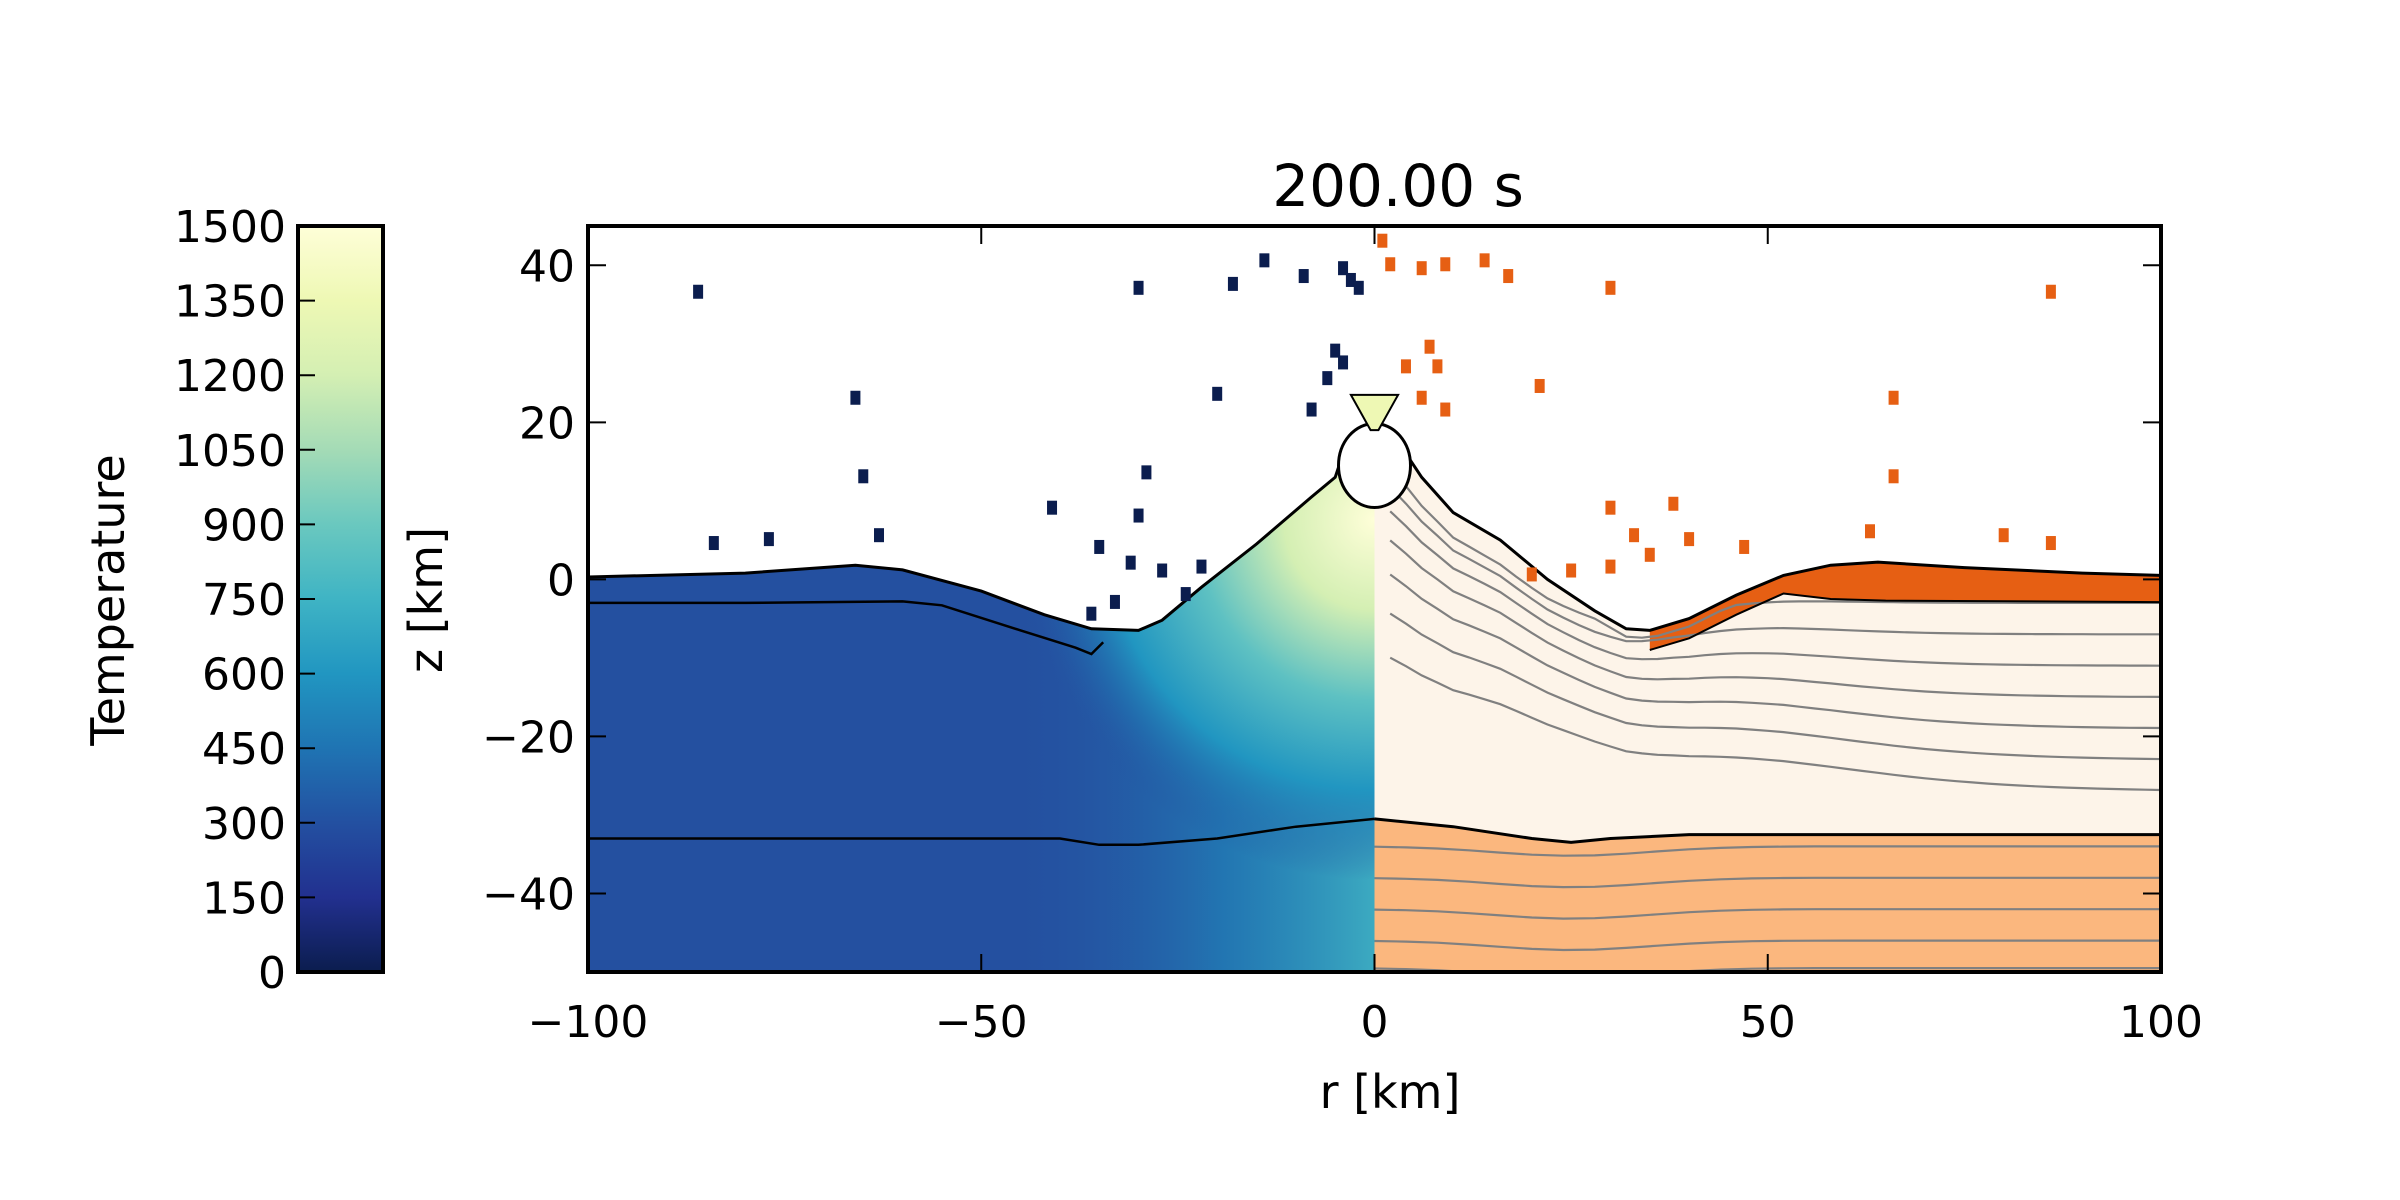 This screenshot has height=1200, width=2400. Describe the element at coordinates (230, 451) in the screenshot. I see `colorbar-tick-label: 1050` at that location.